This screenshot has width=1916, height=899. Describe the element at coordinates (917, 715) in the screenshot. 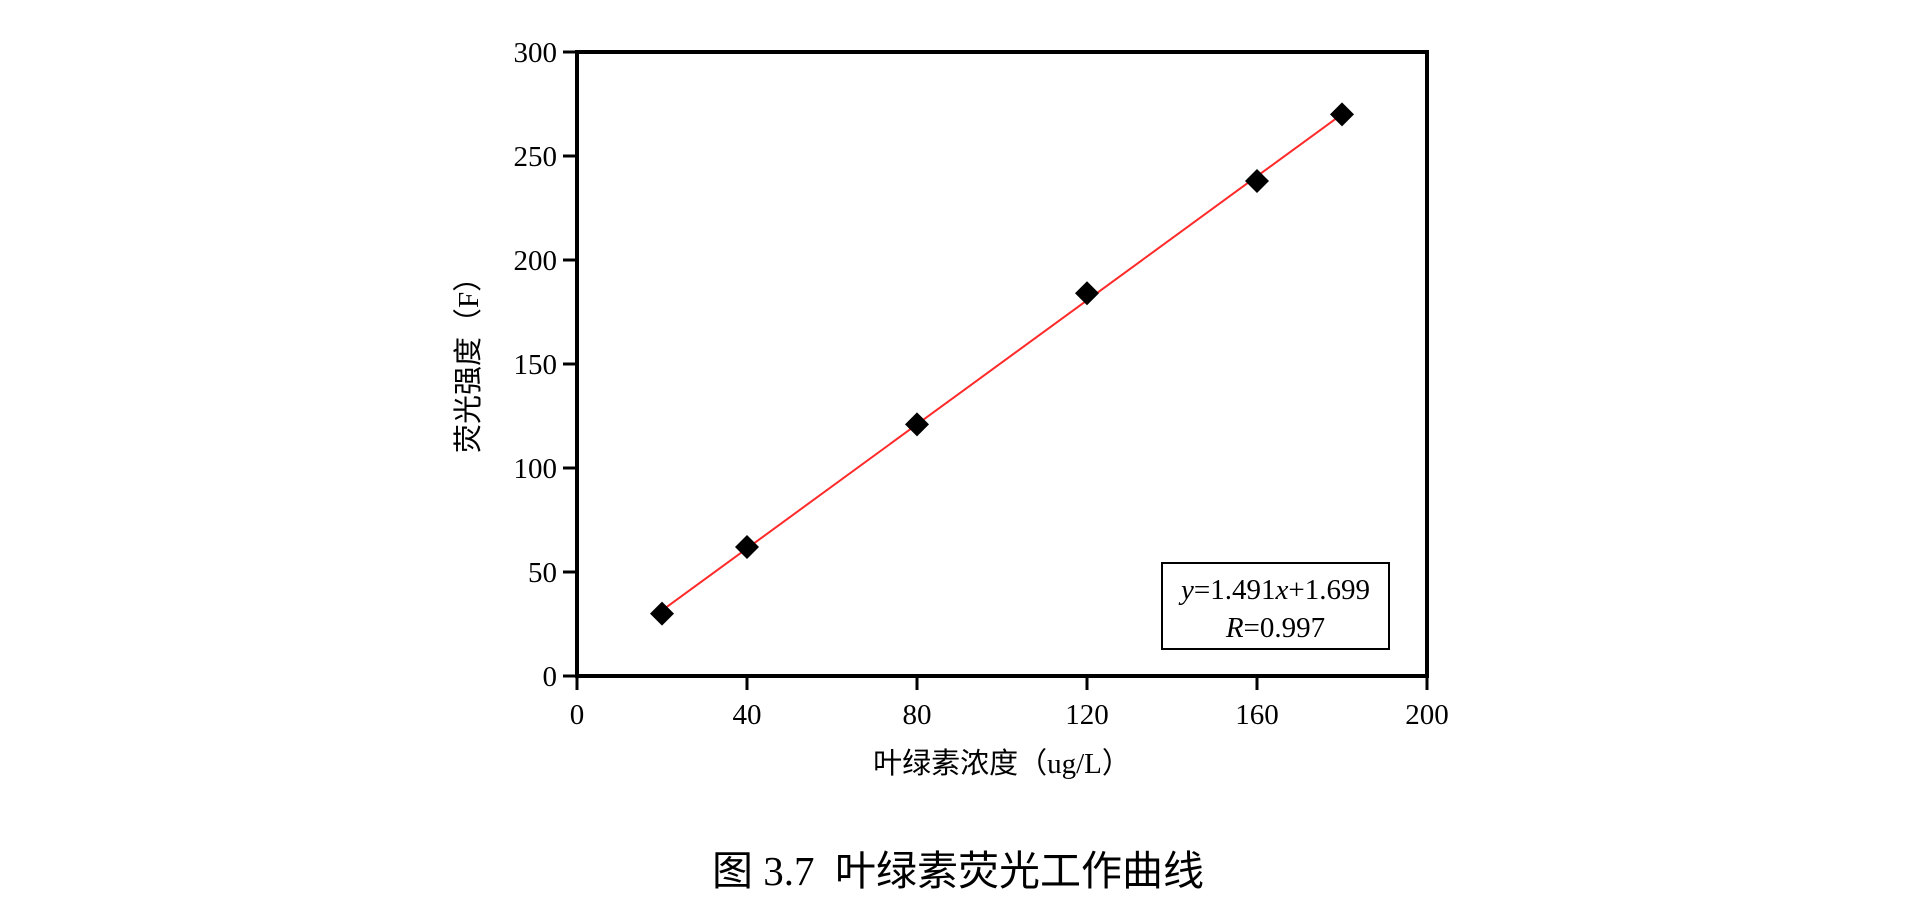

I see `x-tick-label: 80` at that location.